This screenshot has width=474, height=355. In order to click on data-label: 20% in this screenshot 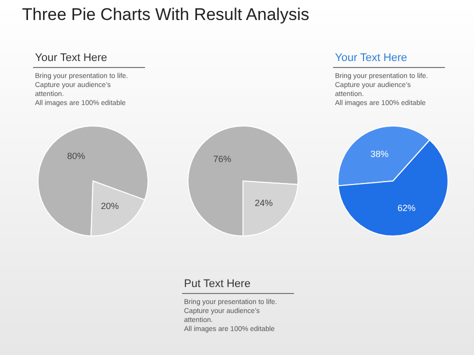, I will do `click(109, 206)`.